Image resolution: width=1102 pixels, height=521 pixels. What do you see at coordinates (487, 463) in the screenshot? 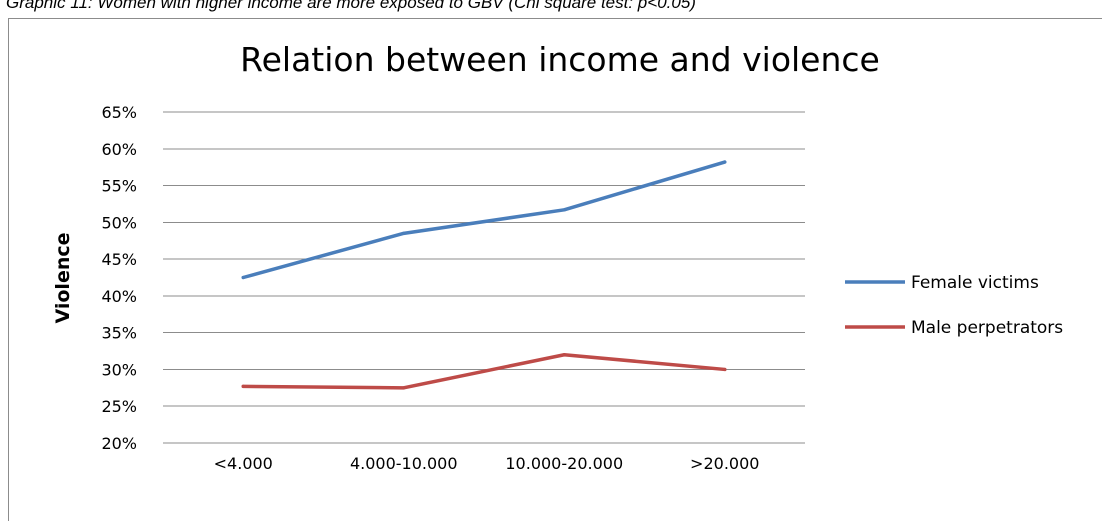
I see `x-tick-labels: <4.000 4.000-10.000 10.000-20.000 >20.000` at bounding box center [487, 463].